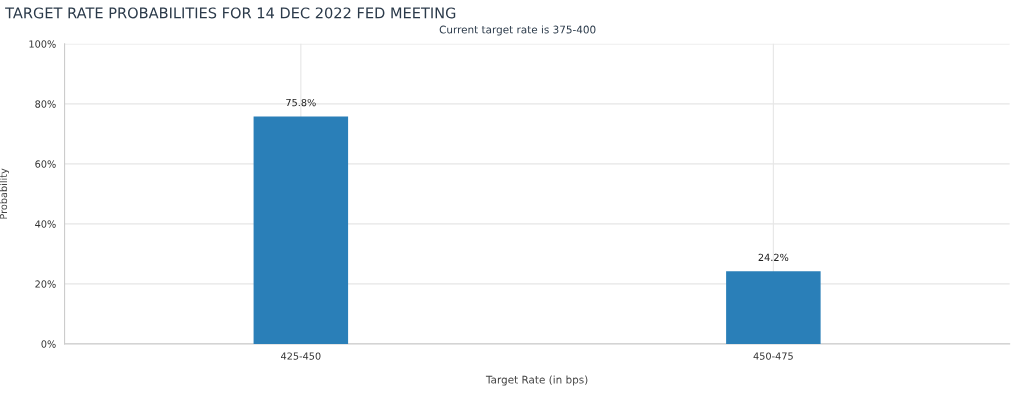 The image size is (1025, 406). I want to click on y-tick-label: 100%, so click(42, 44).